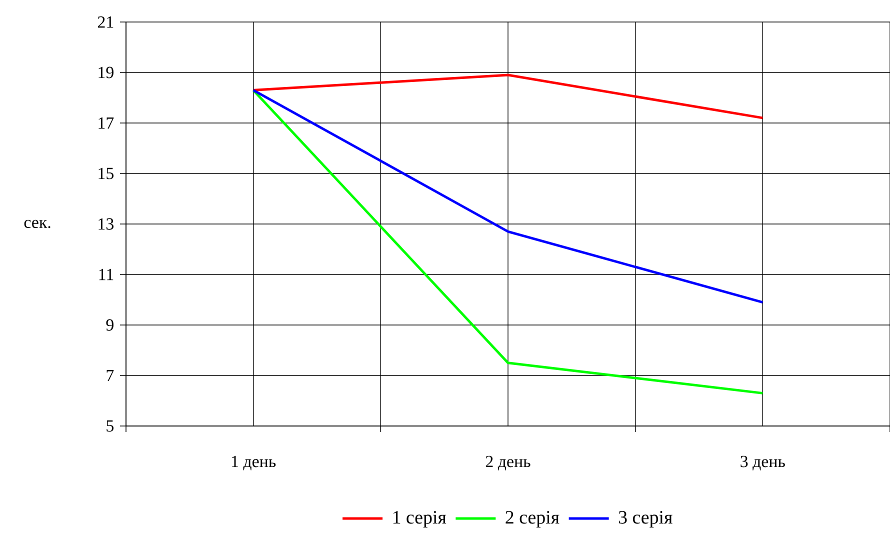 The width and height of the screenshot is (890, 557). I want to click on legend-label: 3 серія, so click(645, 519).